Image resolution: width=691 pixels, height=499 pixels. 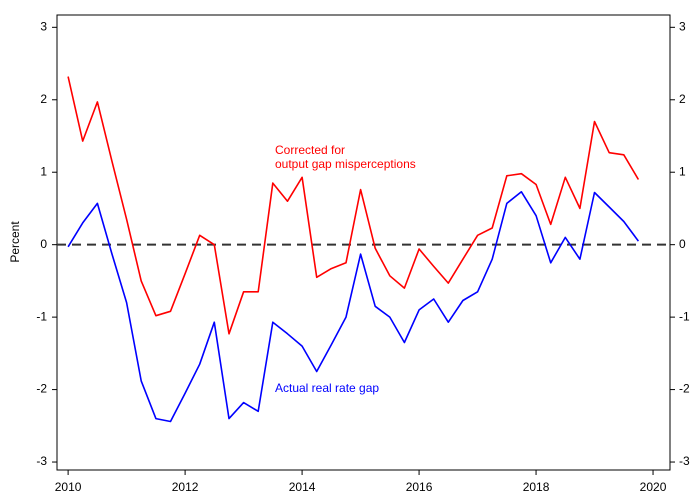 I want to click on y2-tick-label: 2, so click(x=682, y=99).